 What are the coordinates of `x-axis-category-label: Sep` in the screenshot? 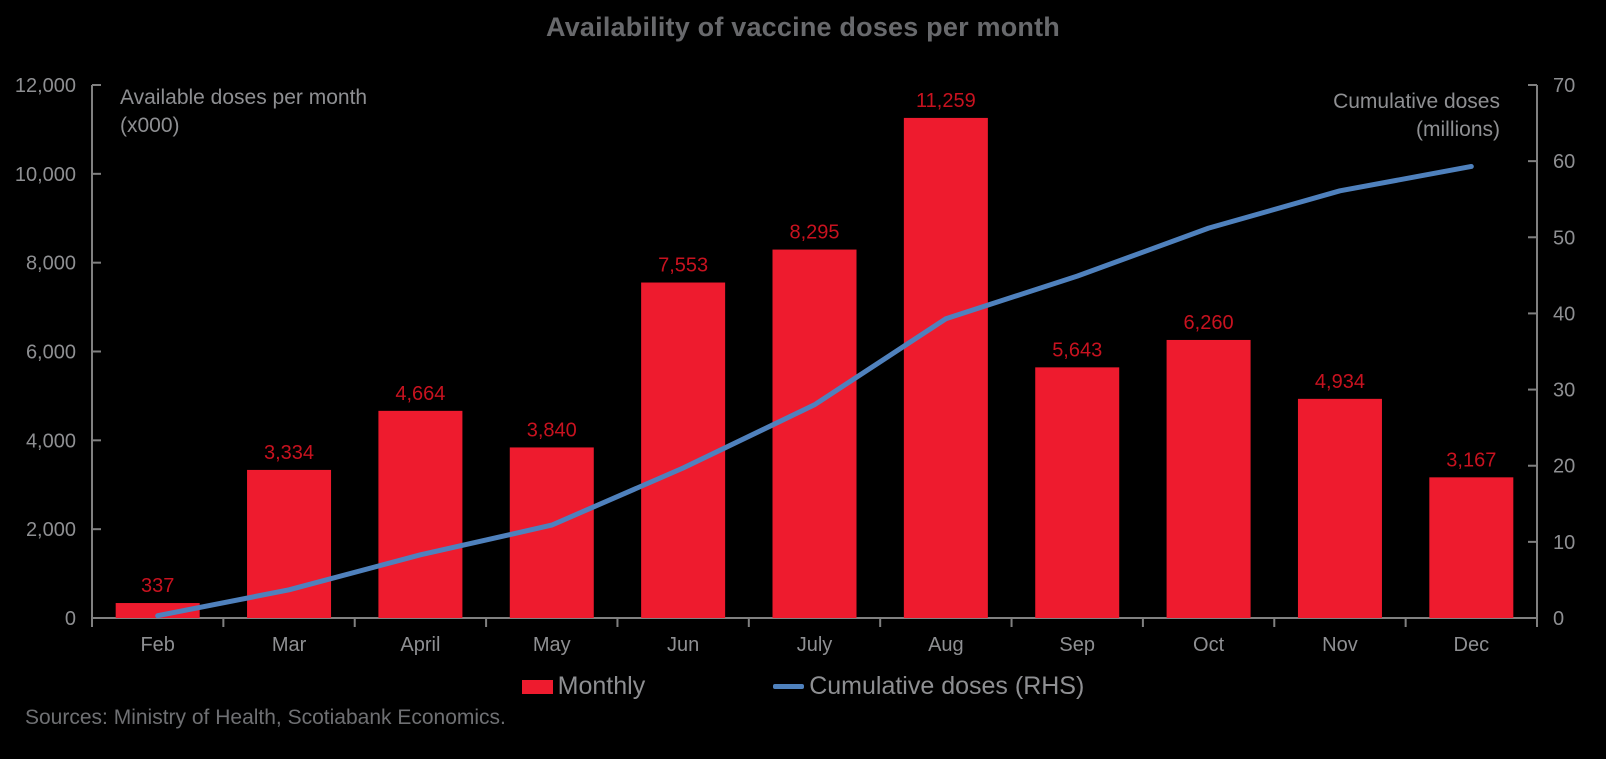 It's located at (1077, 645).